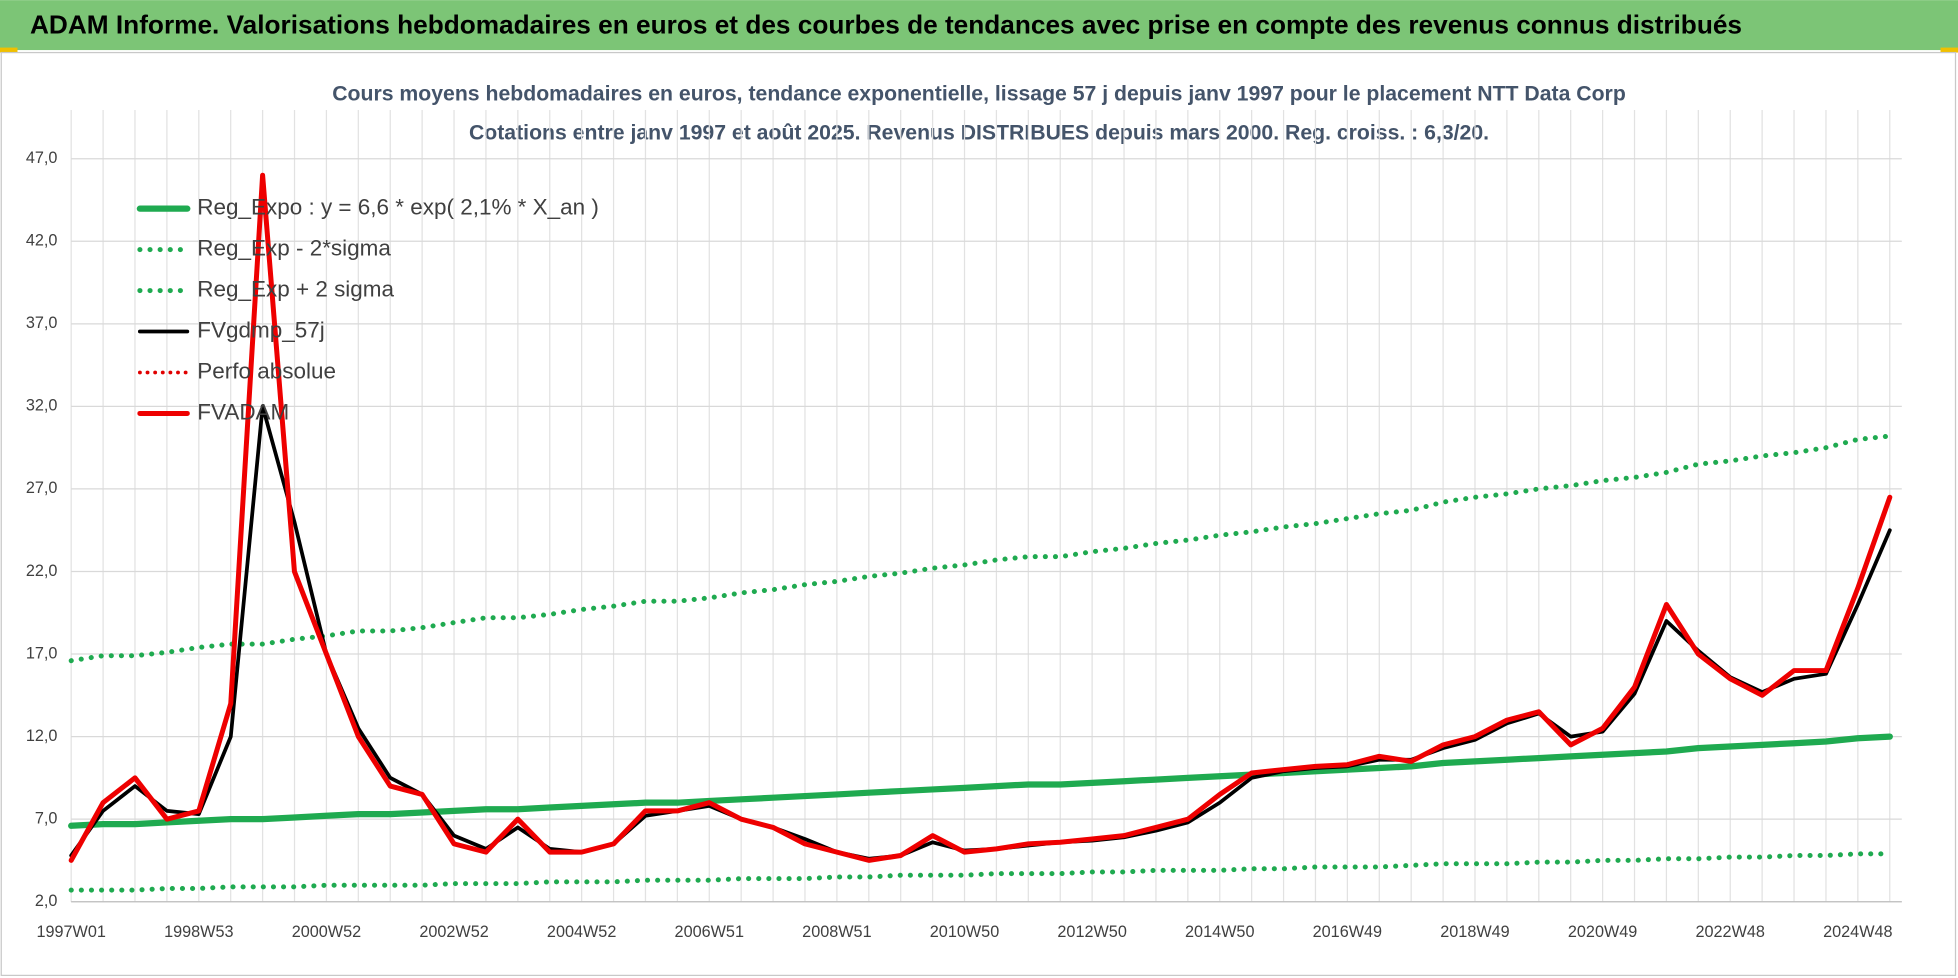 This screenshot has height=978, width=1958. Describe the element at coordinates (398, 207) in the screenshot. I see `legend-label: Reg_Expo : y = 6,6 * exp( 2,1% * X_an )` at that location.